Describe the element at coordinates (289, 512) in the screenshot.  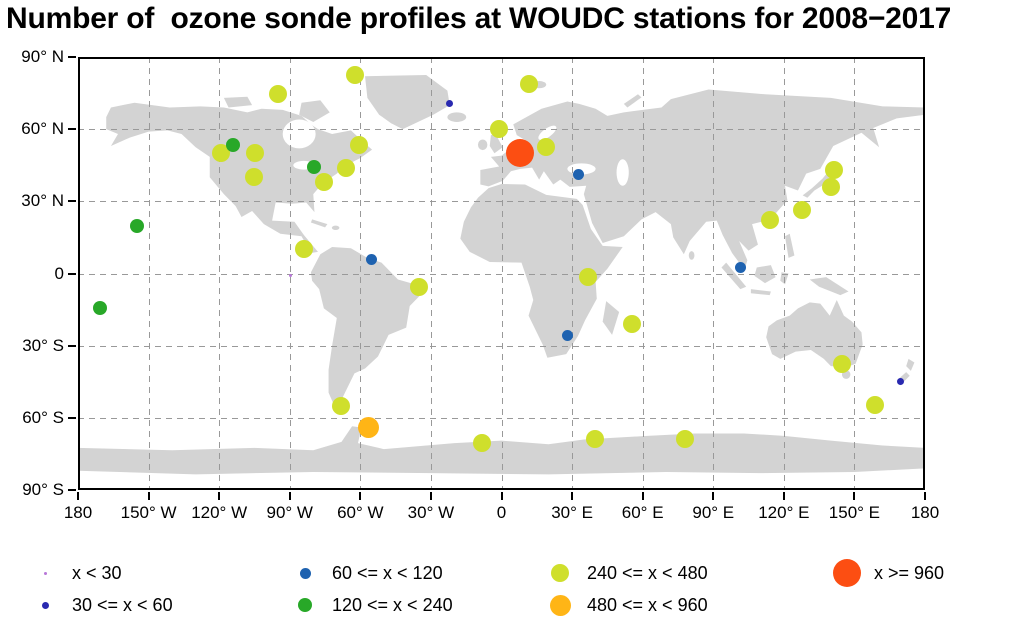
I see `lon-tick-label: 90° W` at that location.